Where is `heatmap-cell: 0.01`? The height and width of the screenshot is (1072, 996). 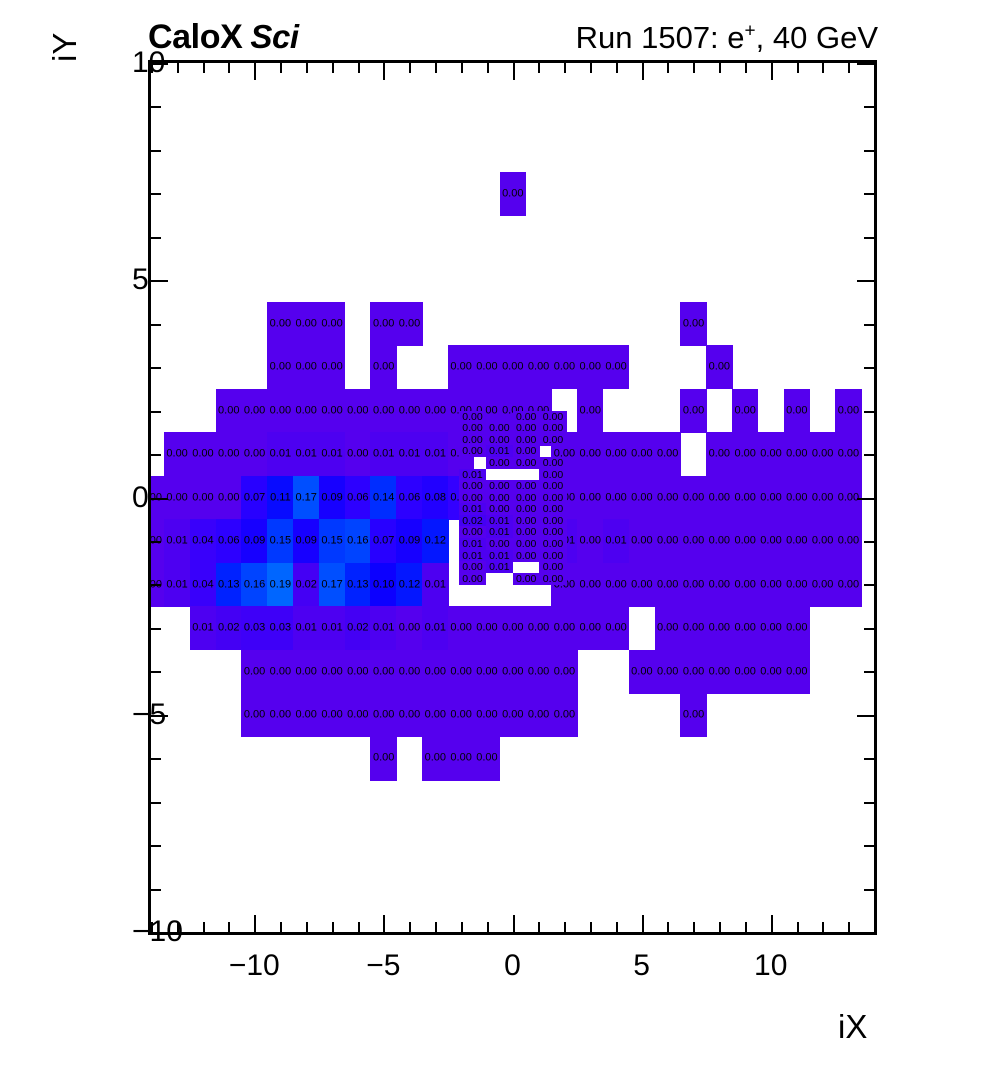 heatmap-cell: 0.01 is located at coordinates (616, 541).